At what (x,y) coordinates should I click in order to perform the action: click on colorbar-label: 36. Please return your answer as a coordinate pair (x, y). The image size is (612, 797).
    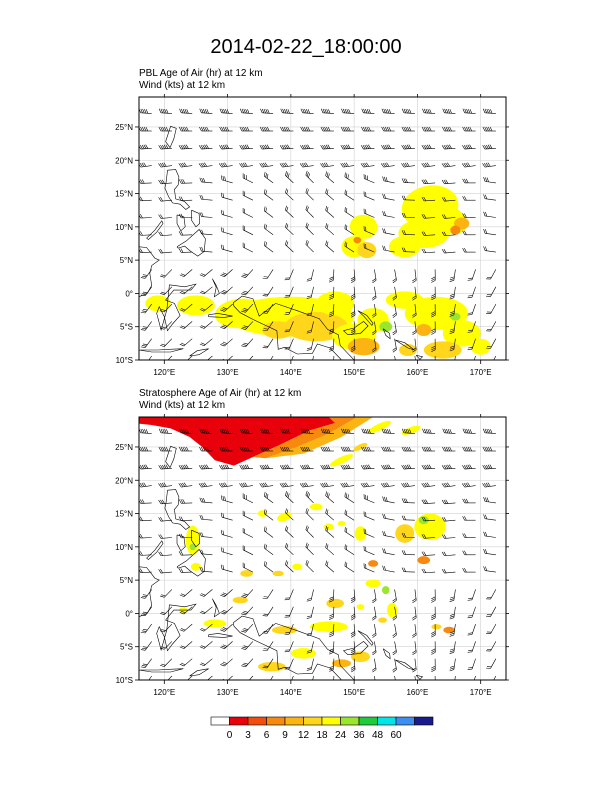
    Looking at the image, I should click on (359, 735).